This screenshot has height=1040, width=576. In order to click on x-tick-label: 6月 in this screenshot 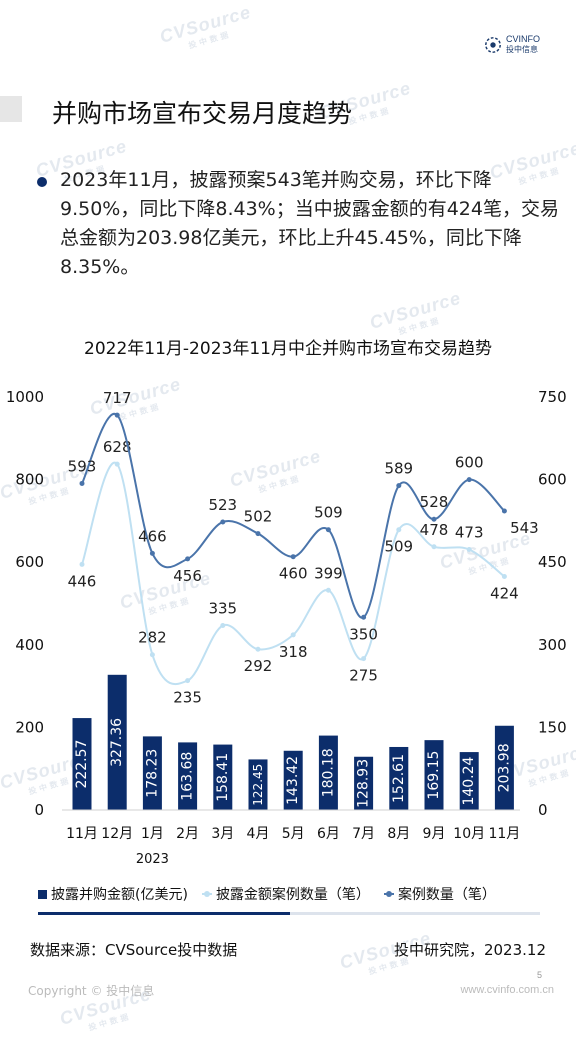, I will do `click(328, 834)`.